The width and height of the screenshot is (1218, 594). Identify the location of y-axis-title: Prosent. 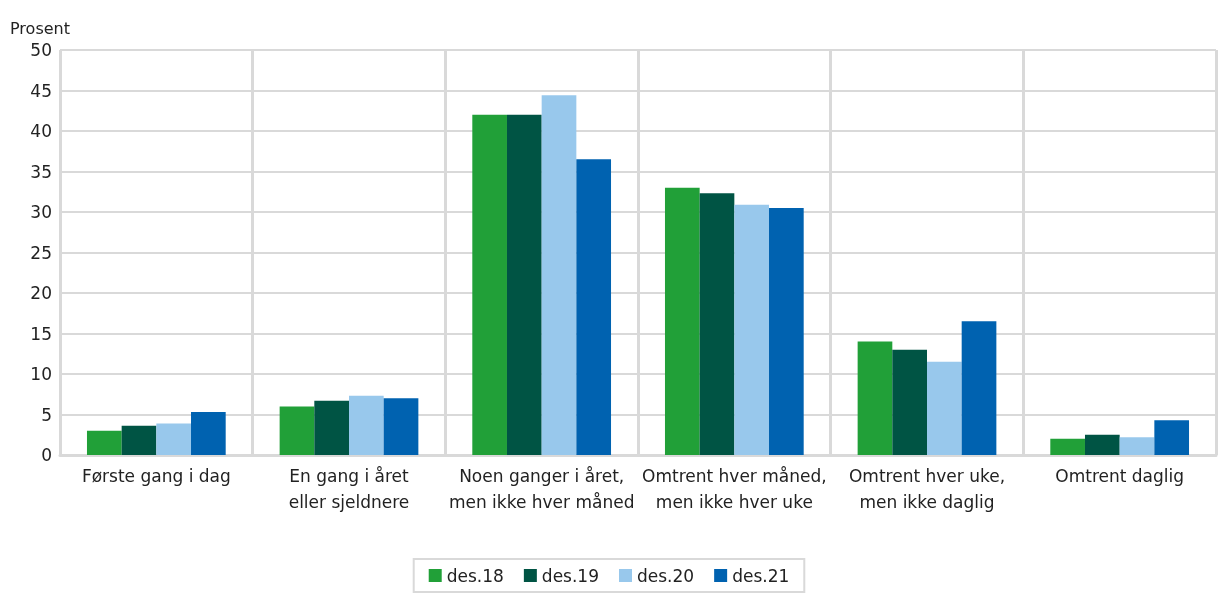
(40, 28).